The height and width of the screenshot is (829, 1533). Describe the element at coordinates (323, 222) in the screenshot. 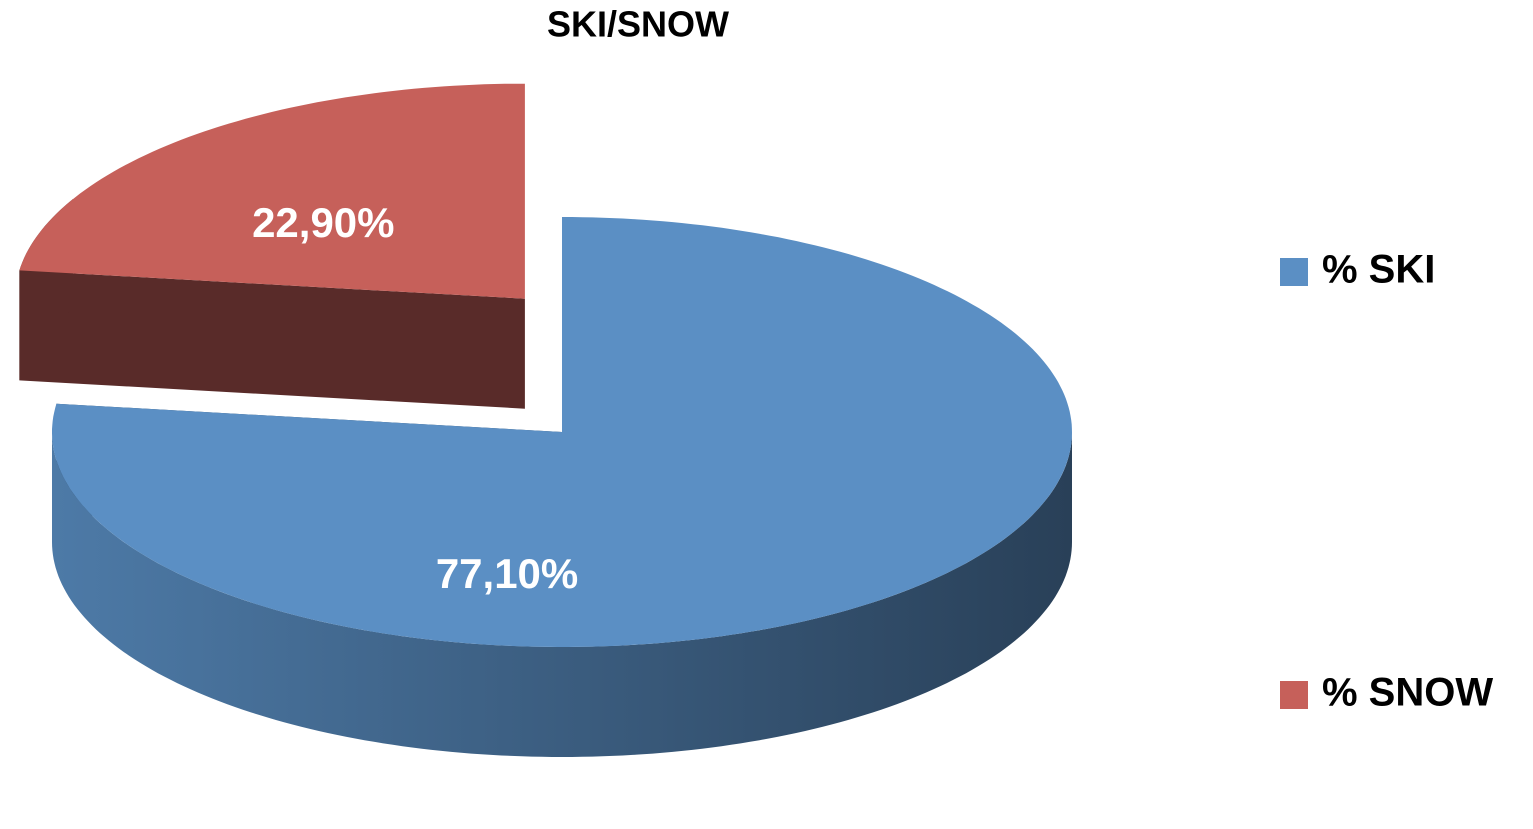

I see `data-label: 22,90%` at that location.